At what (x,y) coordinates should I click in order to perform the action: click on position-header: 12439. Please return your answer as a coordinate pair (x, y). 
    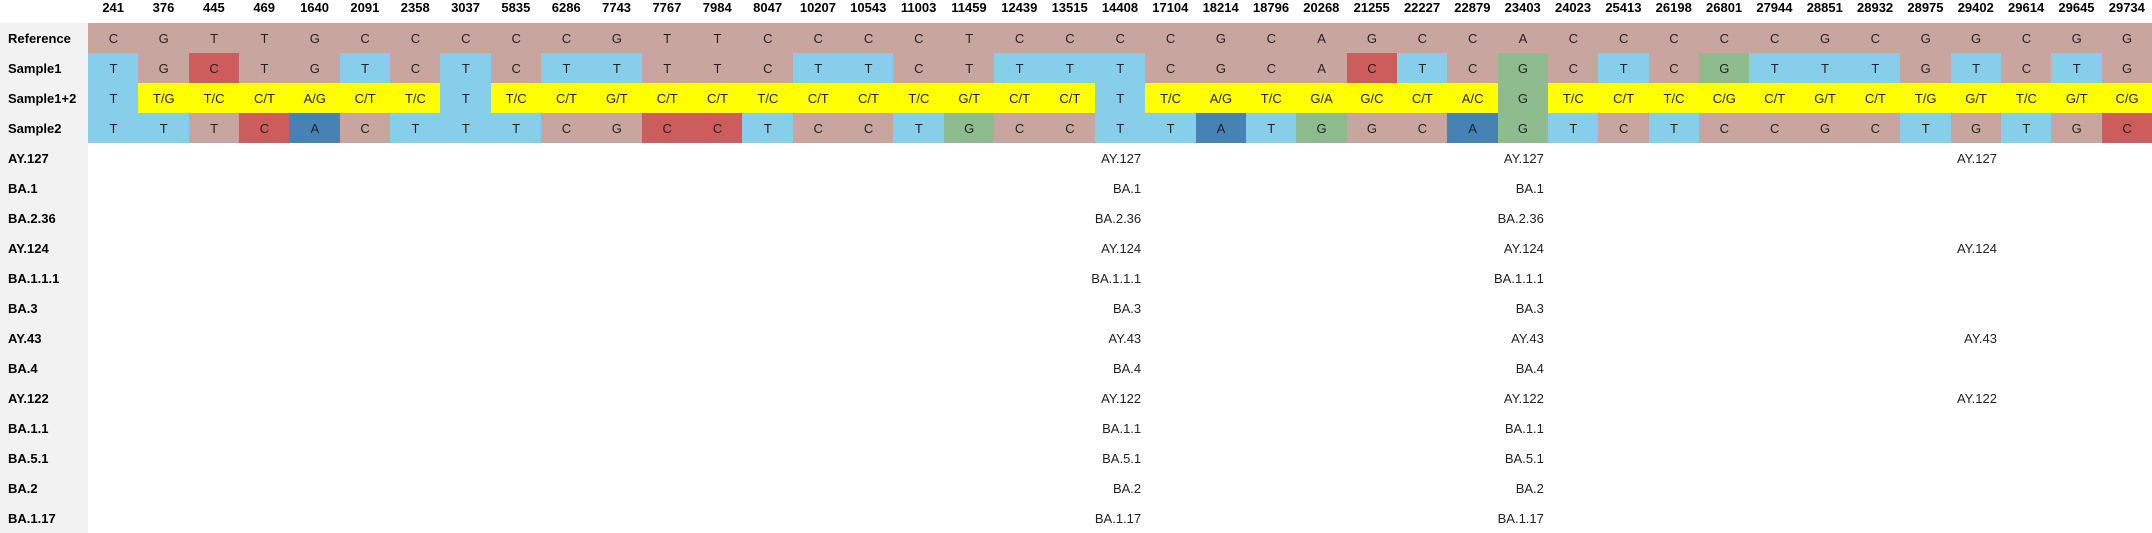
    Looking at the image, I should click on (1019, 7).